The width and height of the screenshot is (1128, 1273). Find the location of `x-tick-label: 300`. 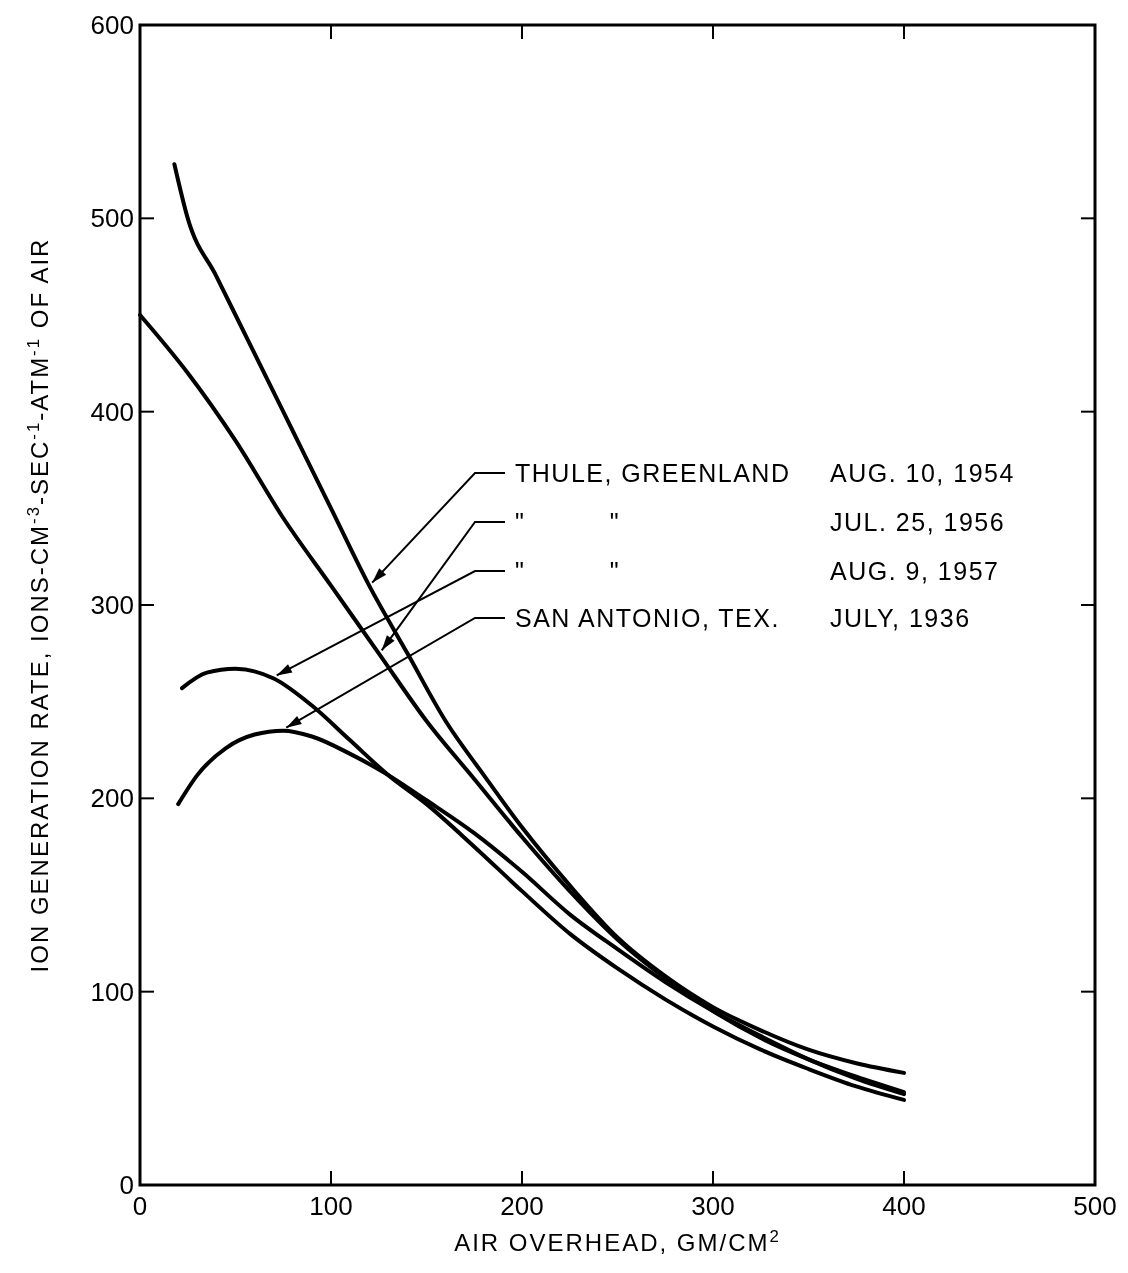

x-tick-label: 300 is located at coordinates (713, 1206).